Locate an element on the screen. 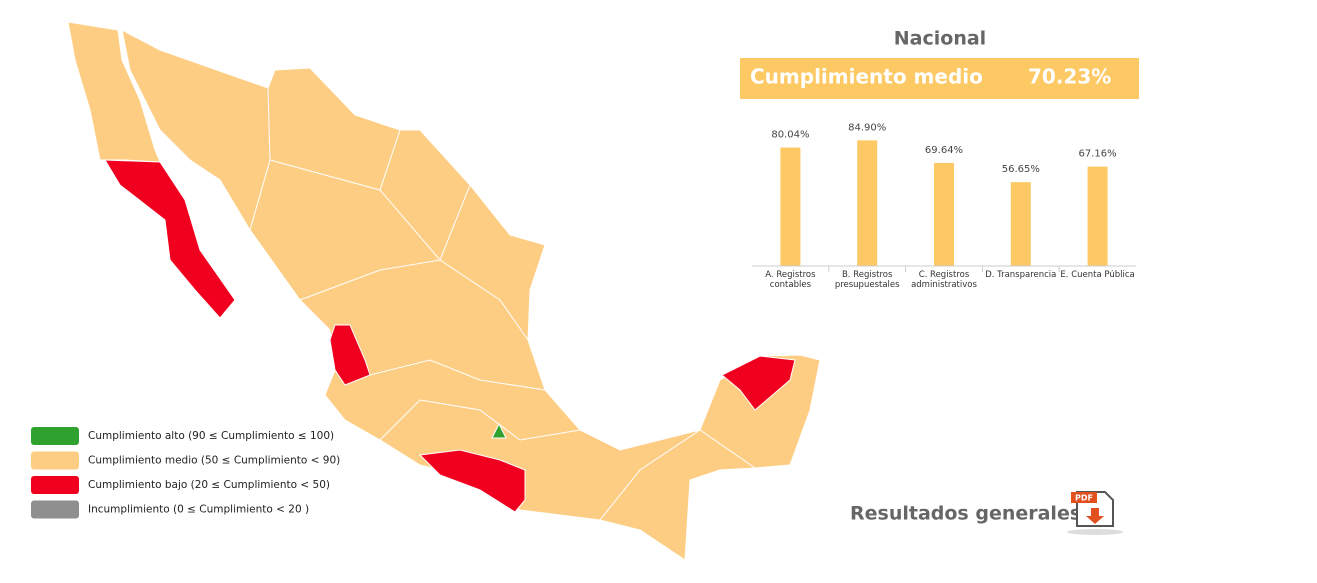 The image size is (1317, 583). icon-tag is located at coordinates (1084, 497).